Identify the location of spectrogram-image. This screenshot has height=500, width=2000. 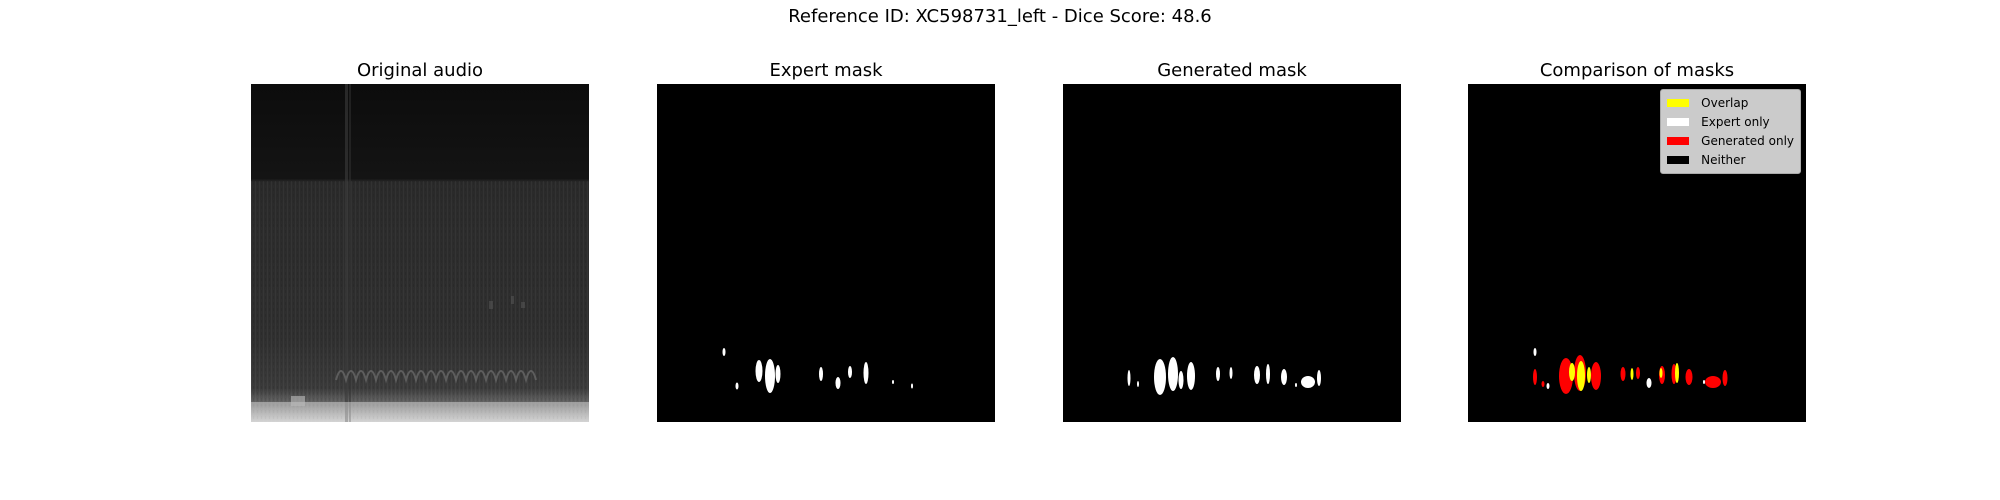
(420, 253).